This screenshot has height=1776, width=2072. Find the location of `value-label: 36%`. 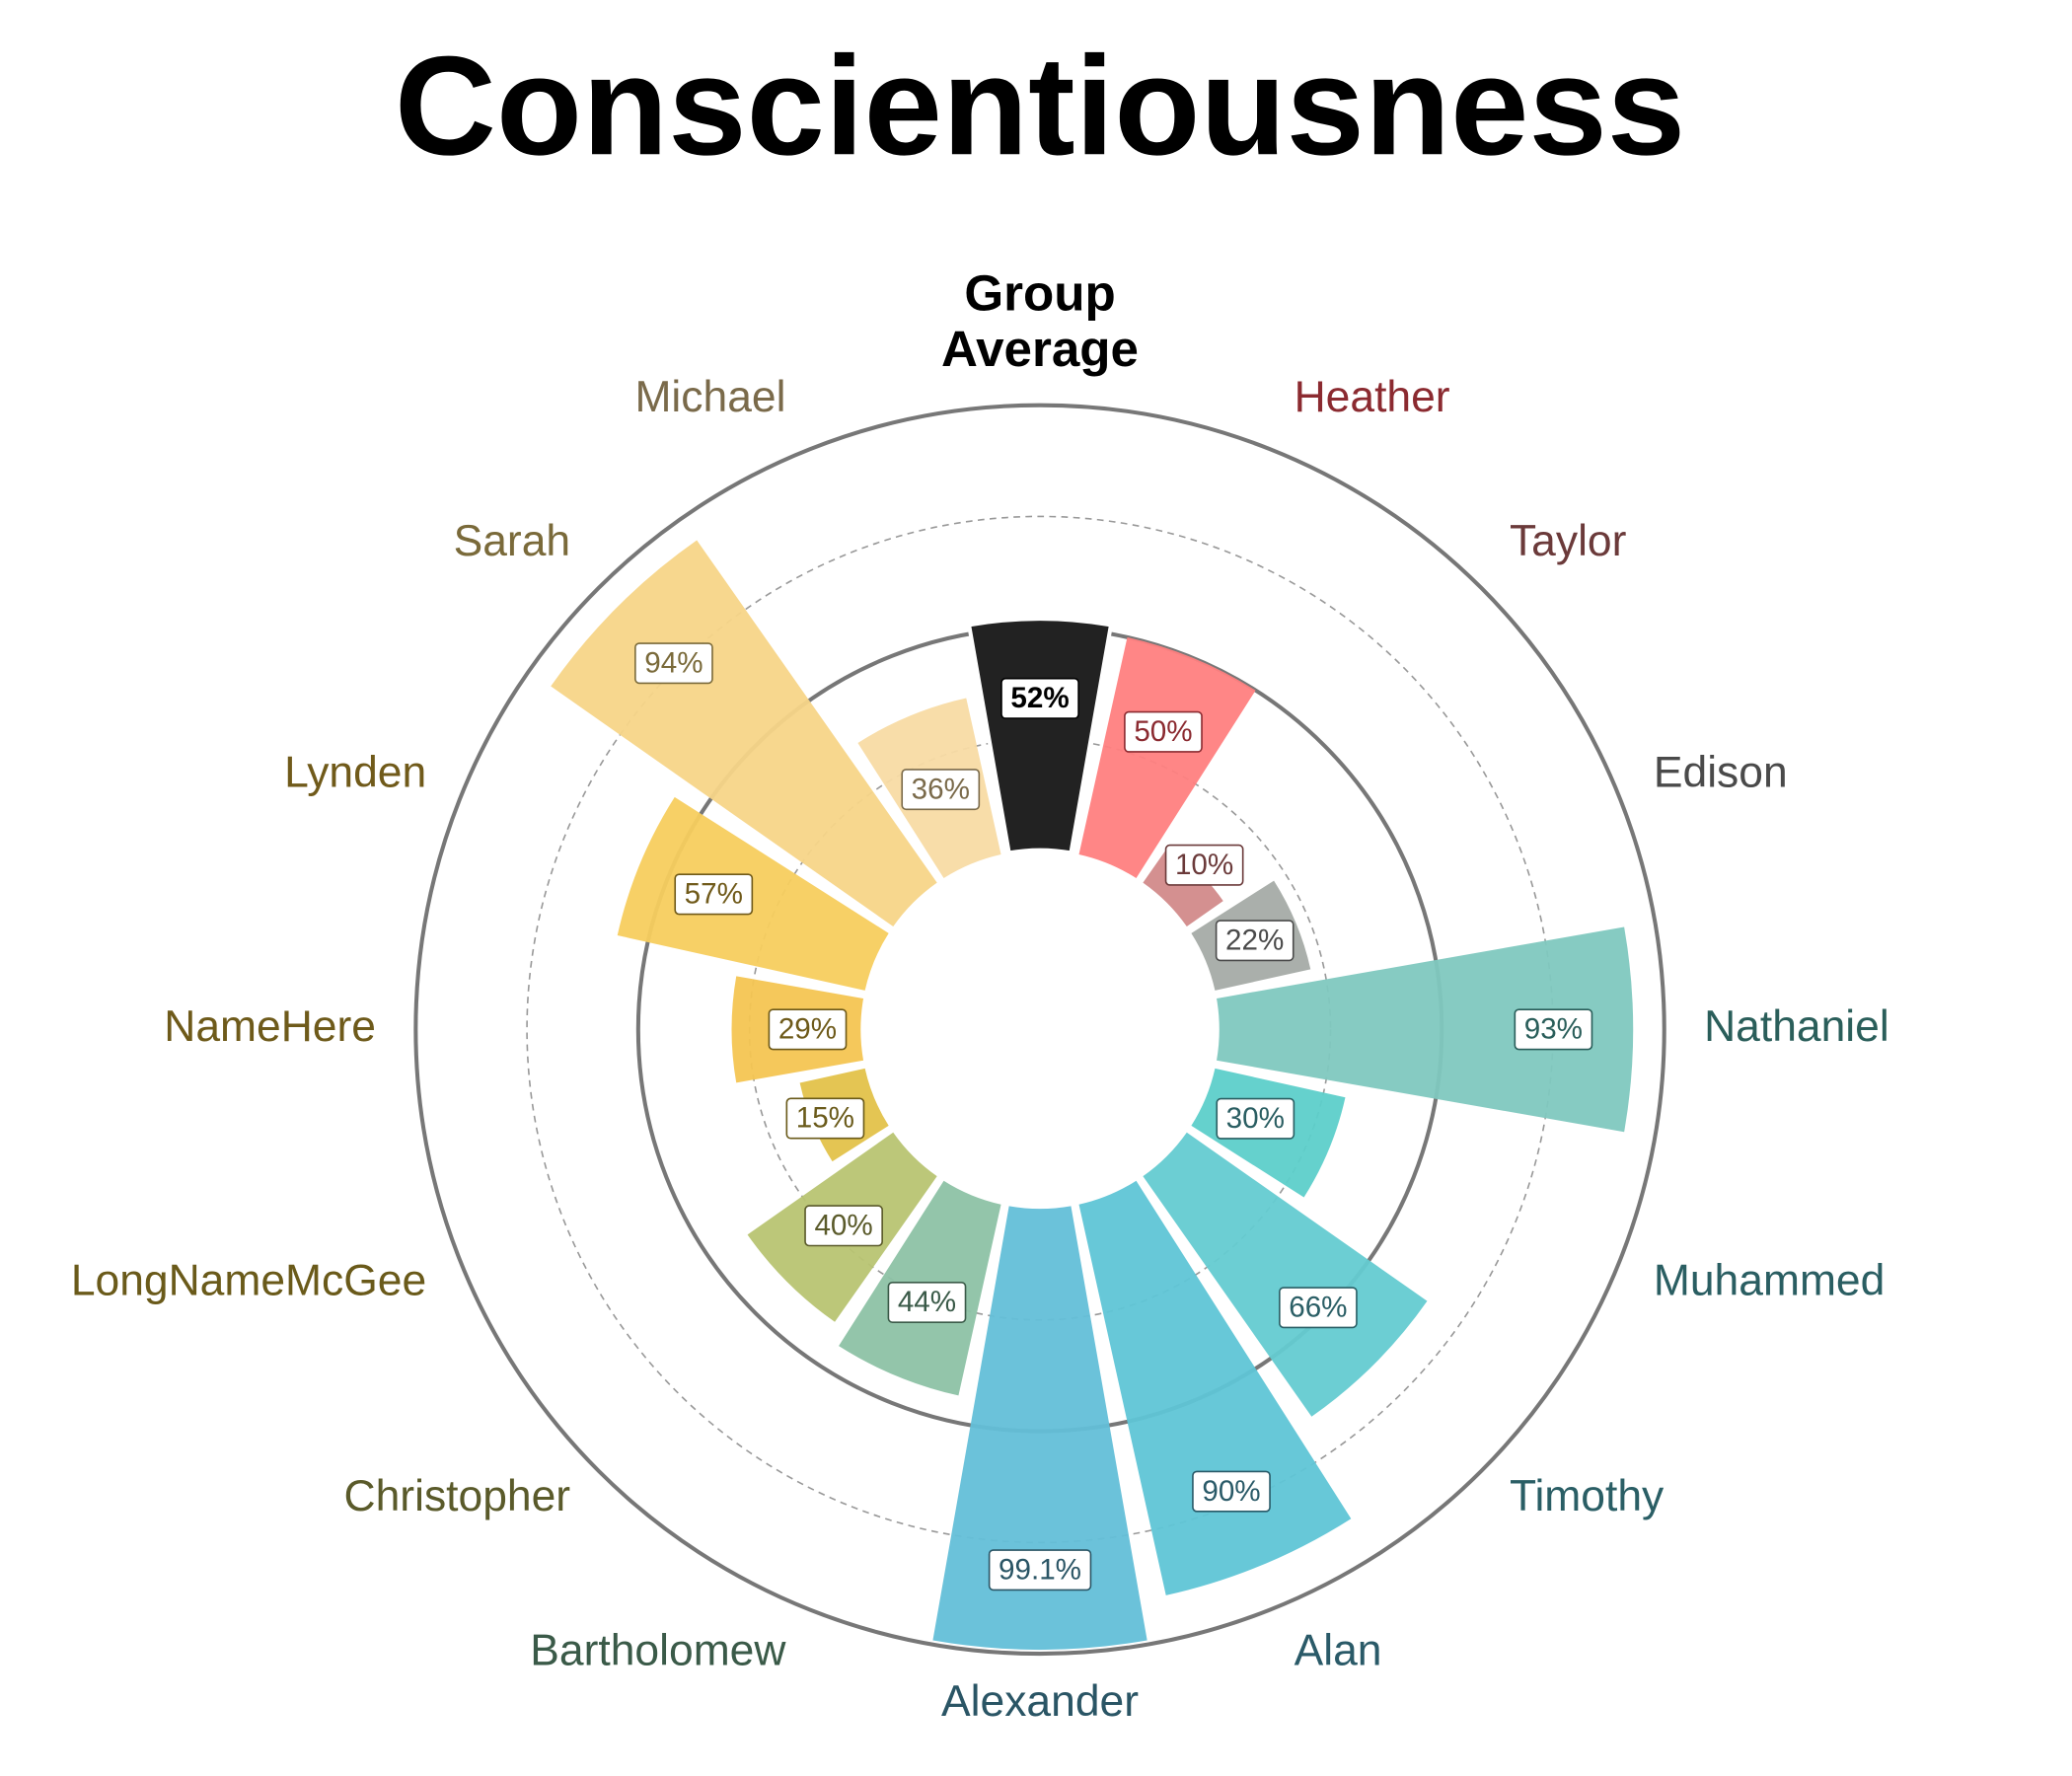

value-label: 36% is located at coordinates (941, 790).